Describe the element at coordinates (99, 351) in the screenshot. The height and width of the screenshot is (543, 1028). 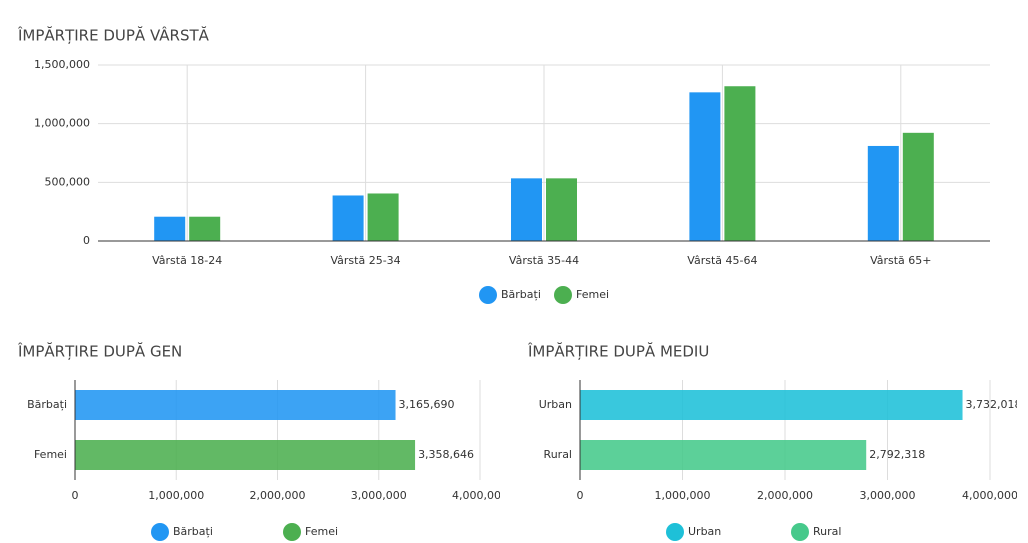
I see `chart-title: ÎMPĂRȚIRE DUPĂ GEN` at that location.